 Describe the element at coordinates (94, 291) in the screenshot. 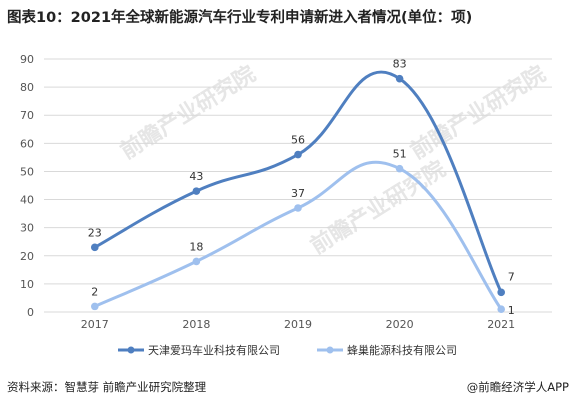

I see `data-label: 2` at that location.